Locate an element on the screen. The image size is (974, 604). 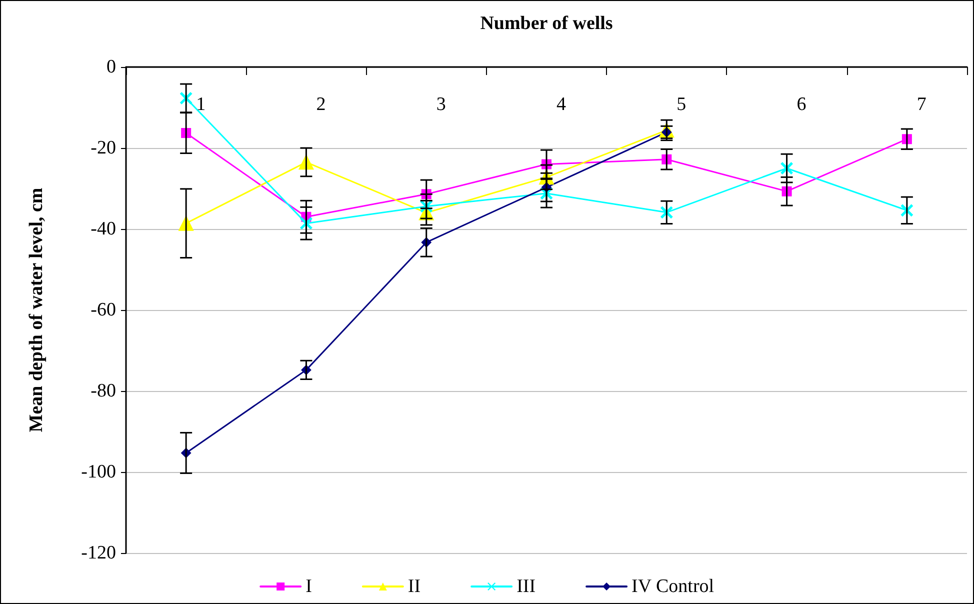
x-tick-label: 7 is located at coordinates (921, 104).